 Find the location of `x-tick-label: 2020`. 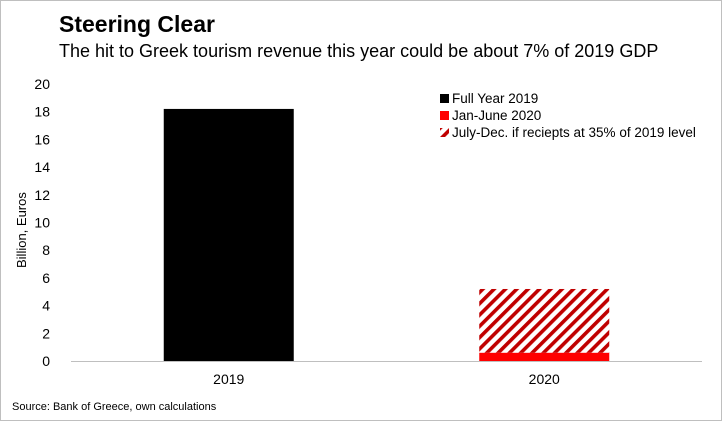

x-tick-label: 2020 is located at coordinates (544, 379).